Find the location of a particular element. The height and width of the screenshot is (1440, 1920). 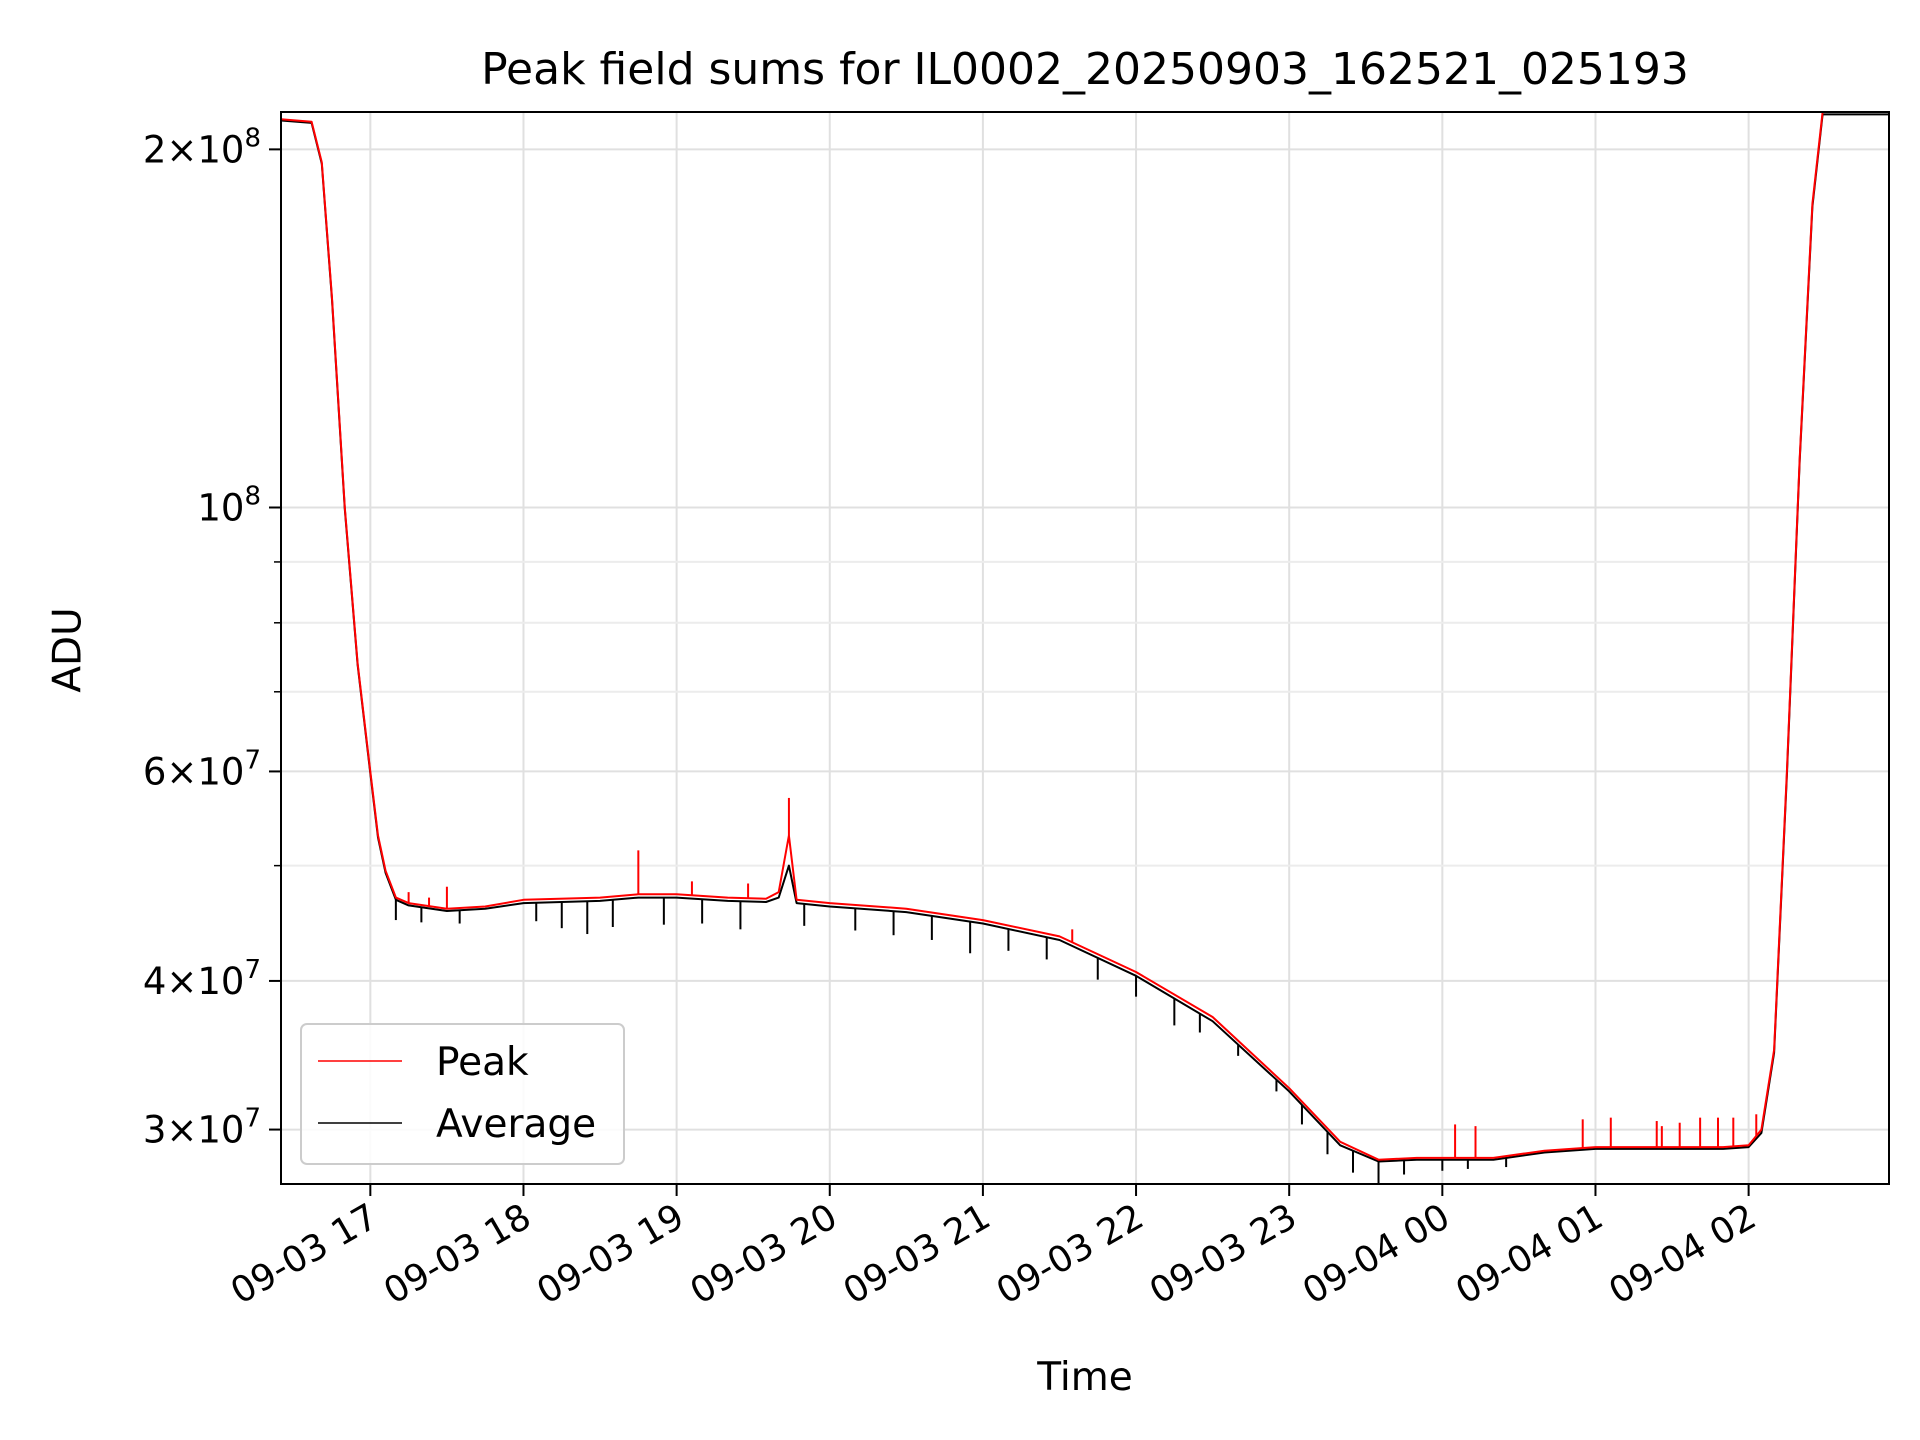

x-axis-label: Time is located at coordinates (1085, 1377).